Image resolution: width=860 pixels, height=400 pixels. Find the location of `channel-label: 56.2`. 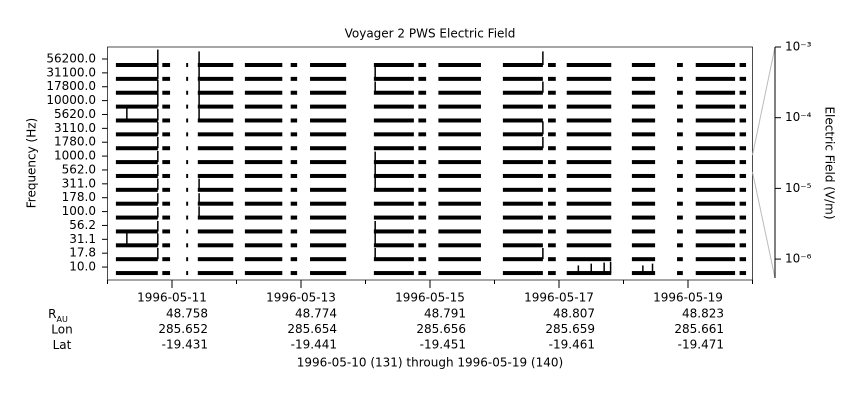

channel-label: 56.2 is located at coordinates (82, 225).